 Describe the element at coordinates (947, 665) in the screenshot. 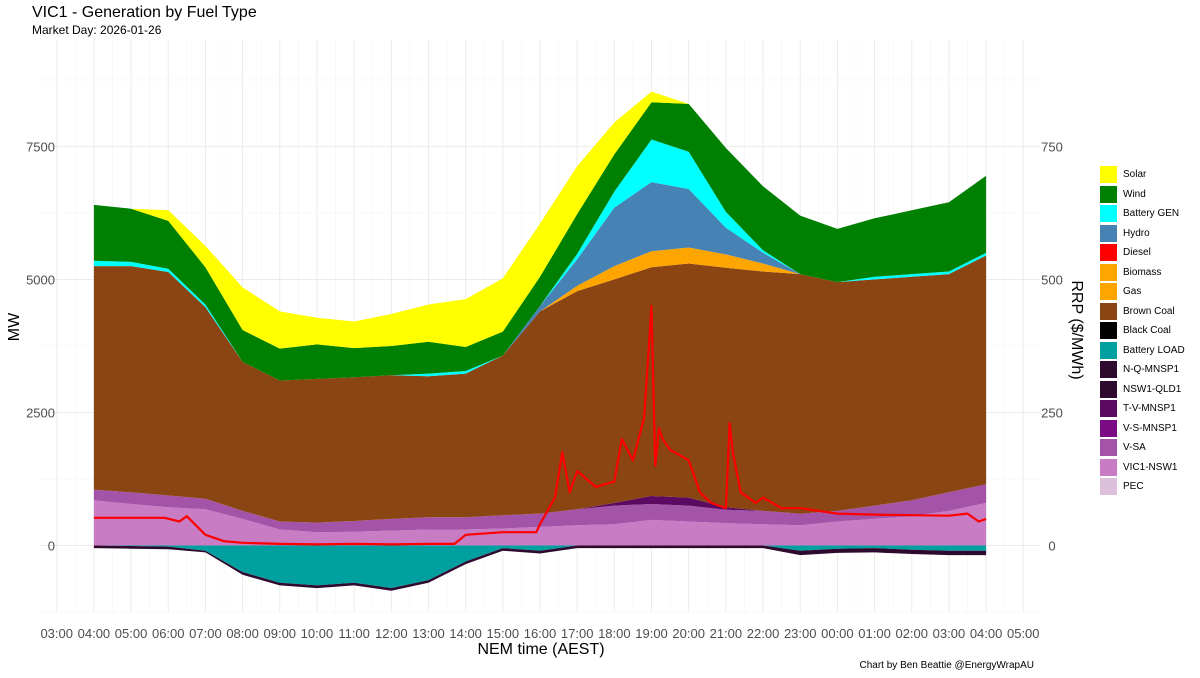

I see `chart-caption: Chart by Ben Beattie @EnergyWrapAU` at that location.